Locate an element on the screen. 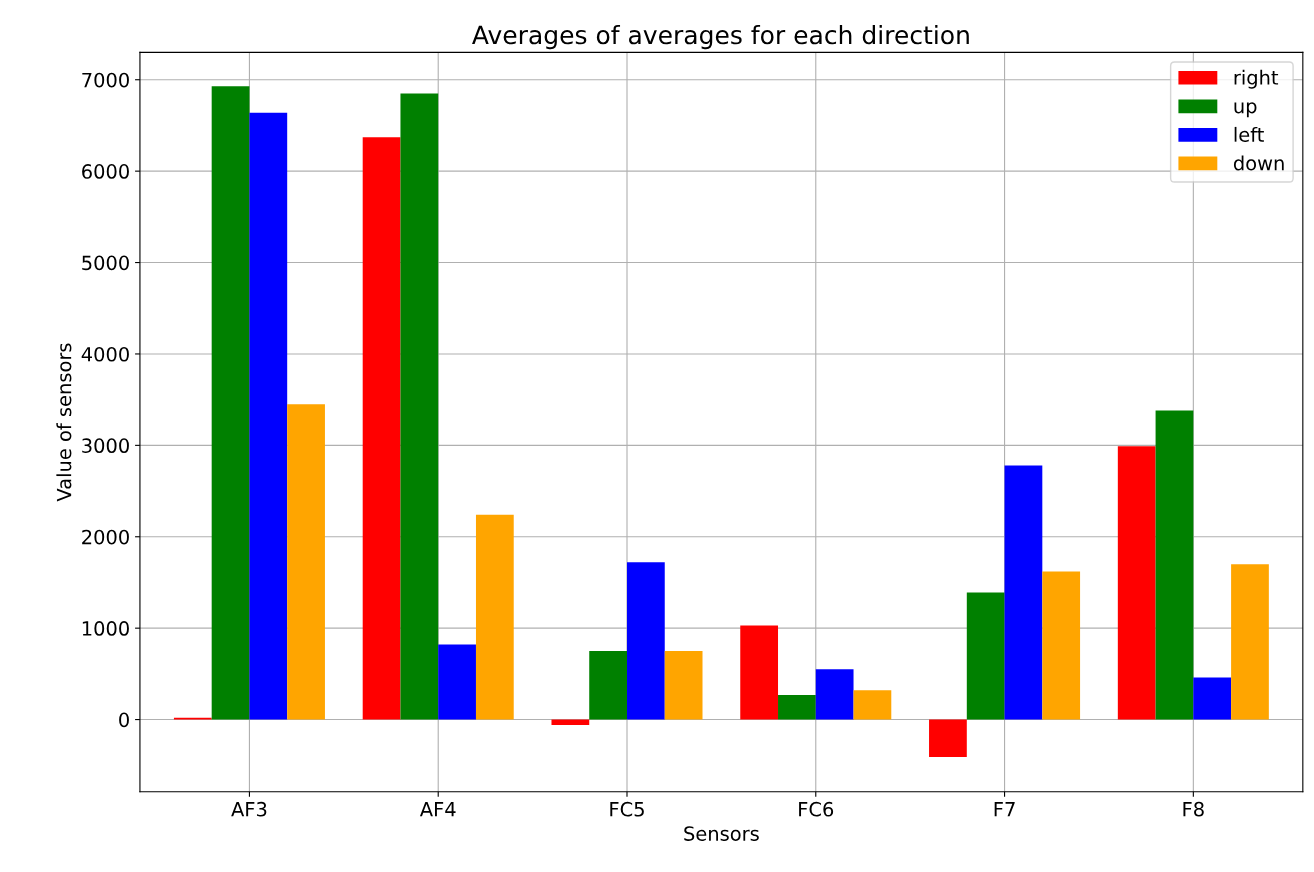 The height and width of the screenshot is (872, 1314). legend-label: down is located at coordinates (1258, 163).